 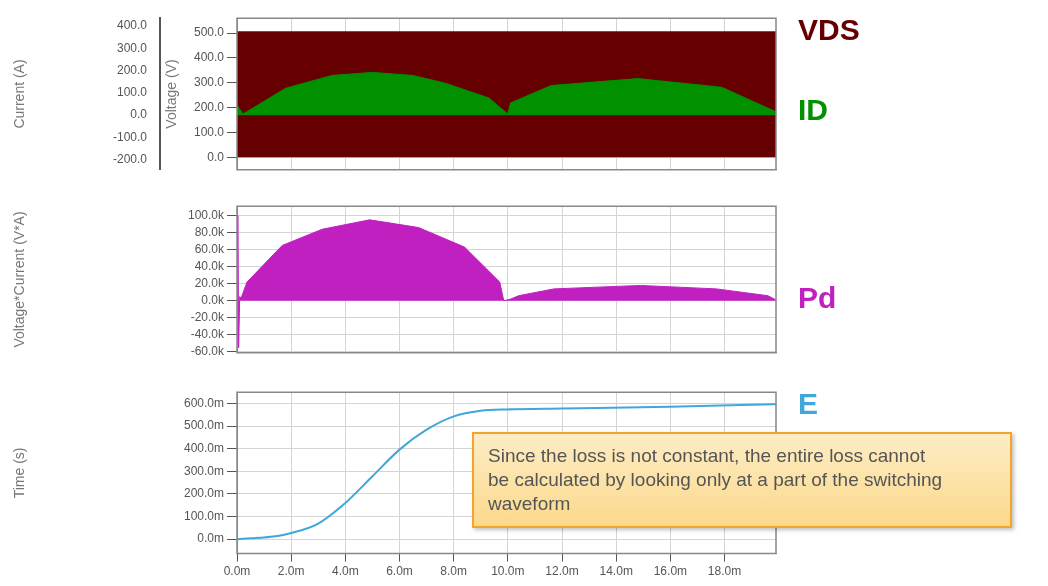 What do you see at coordinates (19, 279) in the screenshot?
I see `y-axis-title: Voltage*Current (V*A)` at bounding box center [19, 279].